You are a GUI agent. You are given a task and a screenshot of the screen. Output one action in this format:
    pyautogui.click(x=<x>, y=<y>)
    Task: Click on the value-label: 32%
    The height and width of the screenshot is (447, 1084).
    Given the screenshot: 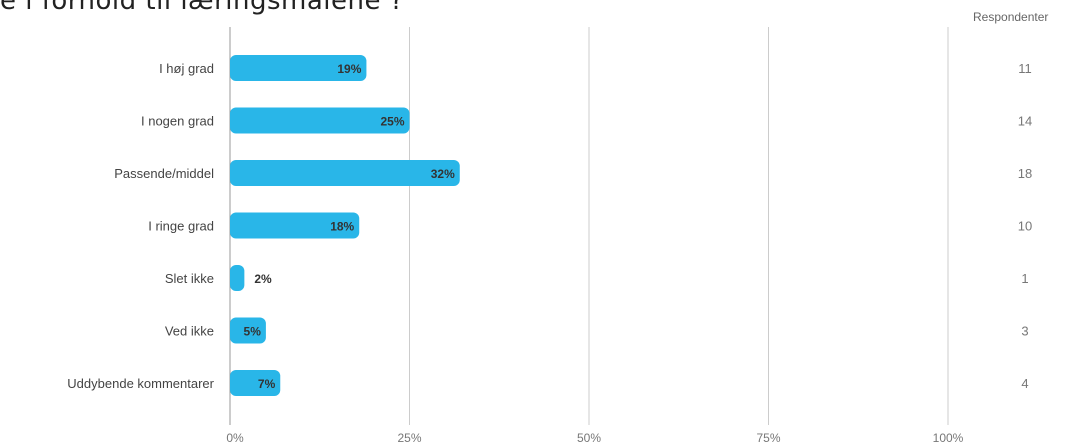 What is the action you would take?
    pyautogui.click(x=443, y=174)
    